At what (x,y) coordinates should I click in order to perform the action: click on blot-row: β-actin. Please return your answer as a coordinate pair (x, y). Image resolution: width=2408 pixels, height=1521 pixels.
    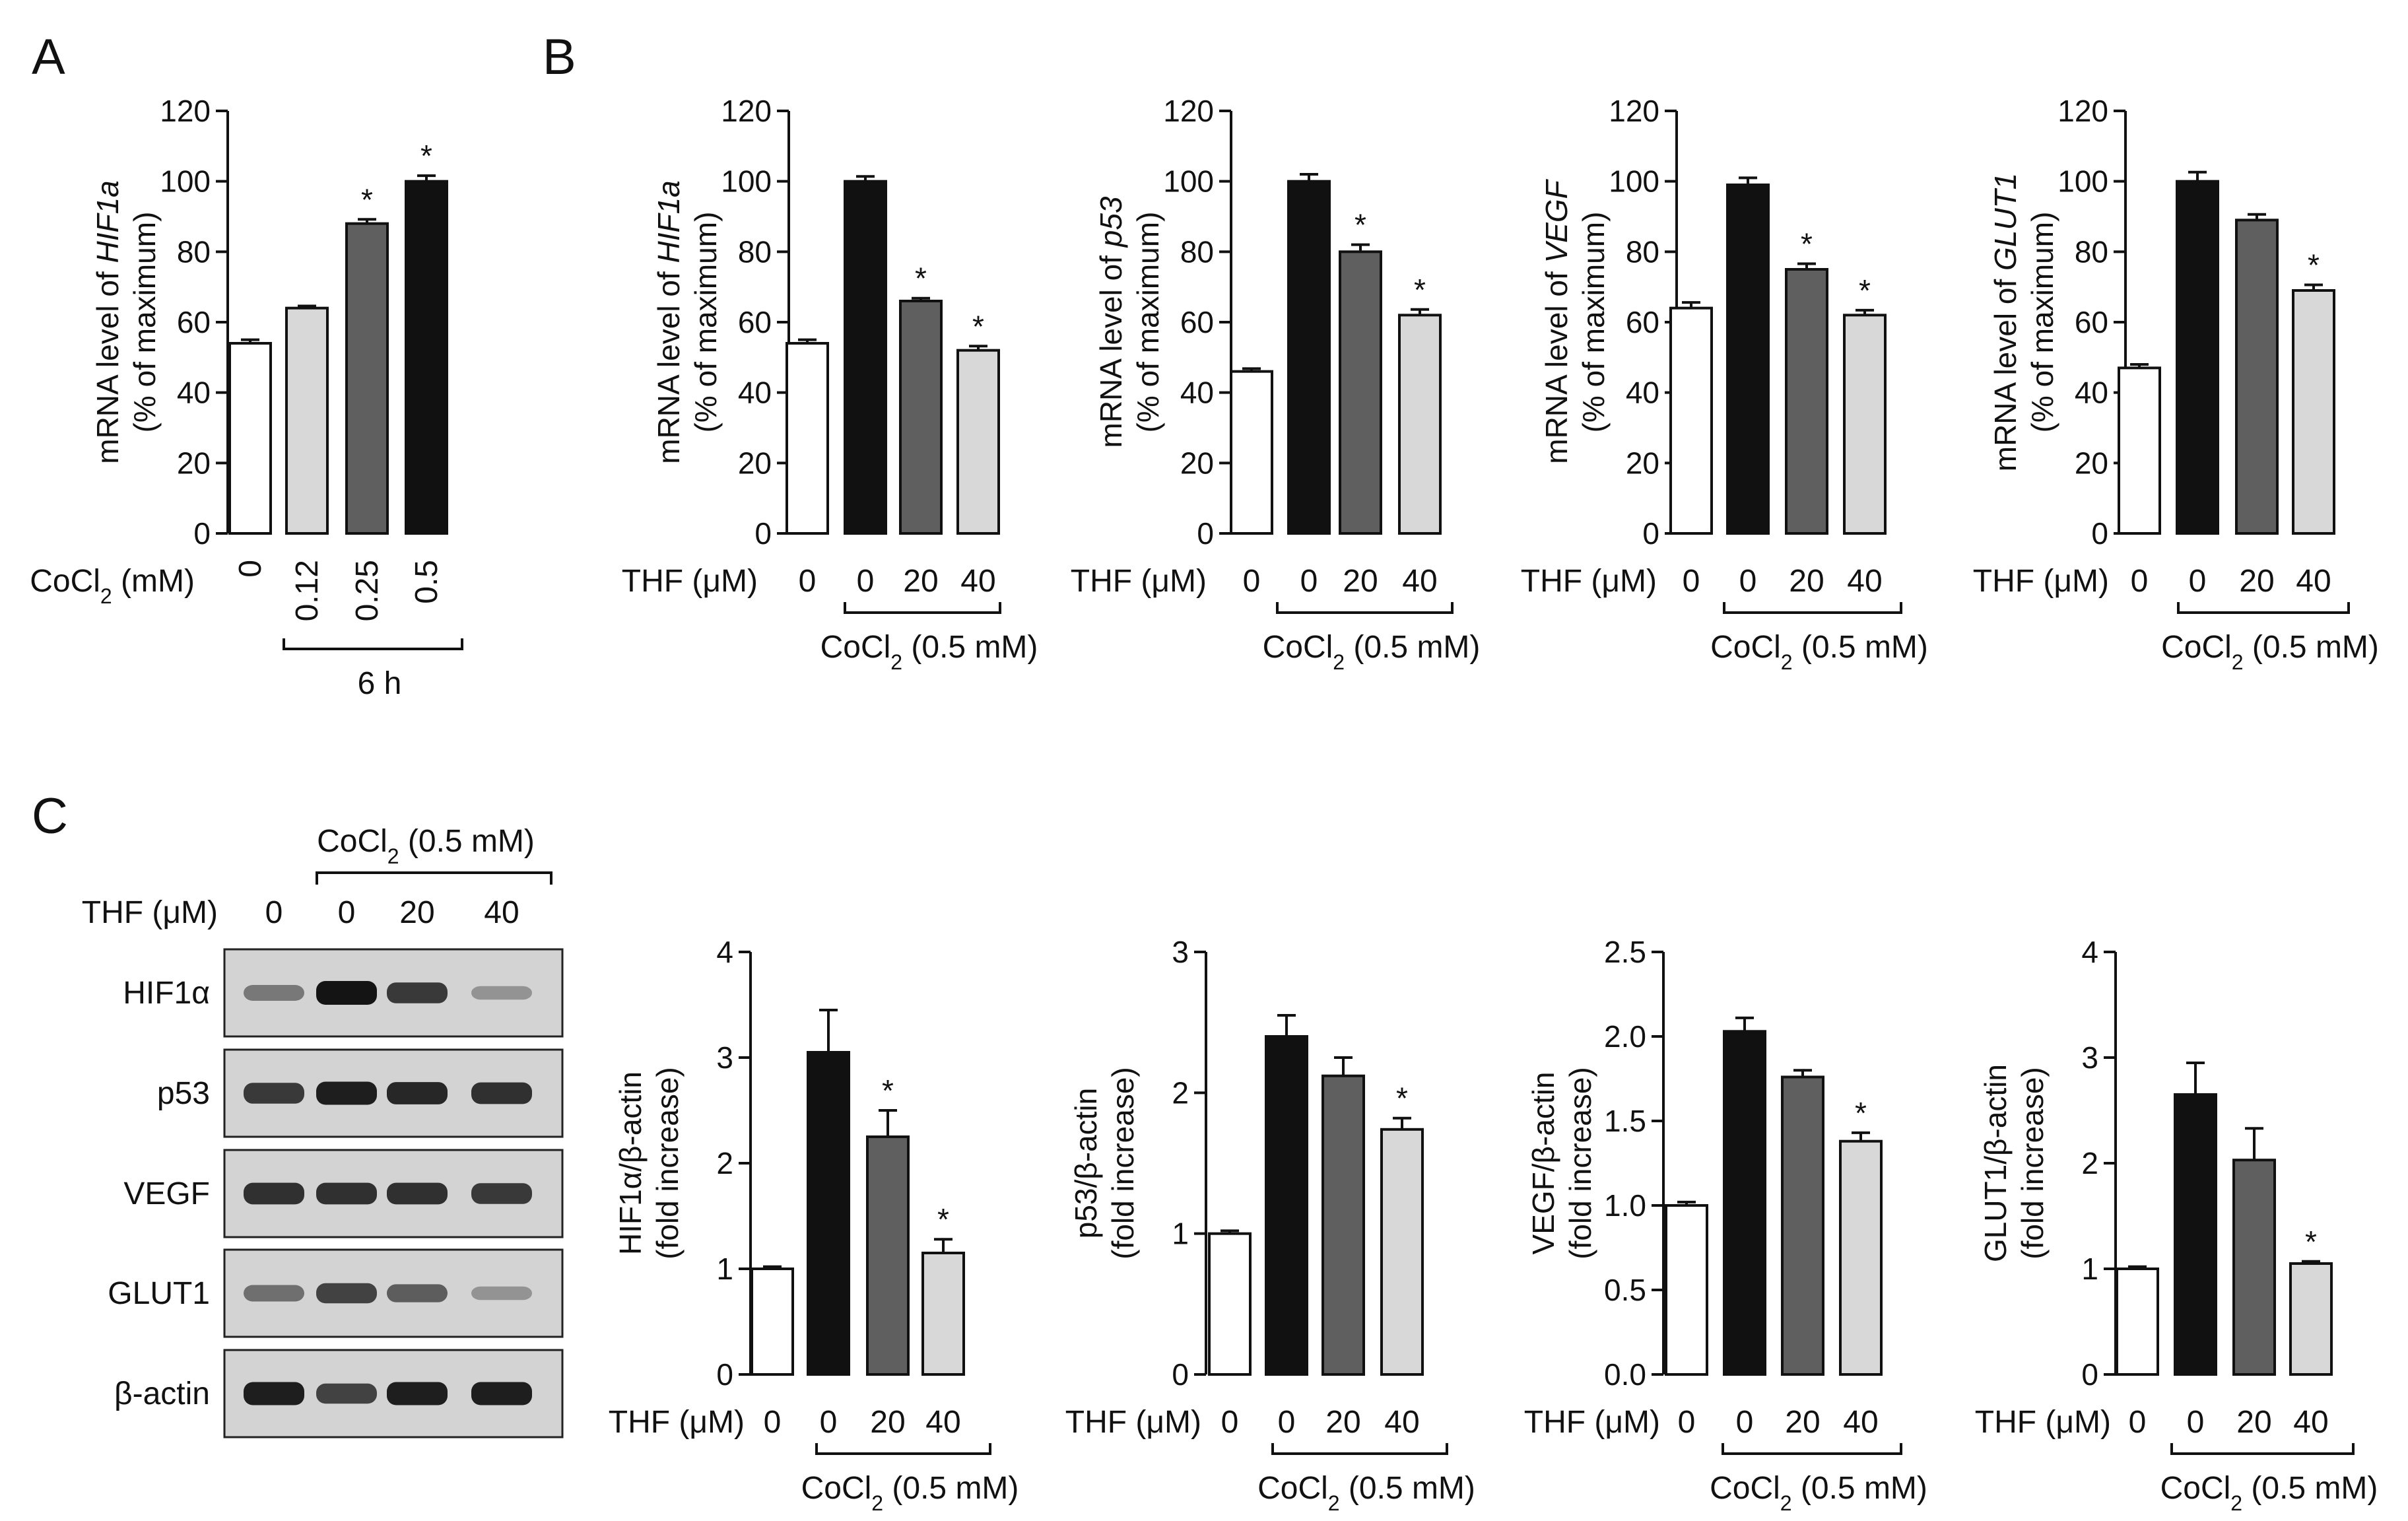
    Looking at the image, I should click on (339, 1393).